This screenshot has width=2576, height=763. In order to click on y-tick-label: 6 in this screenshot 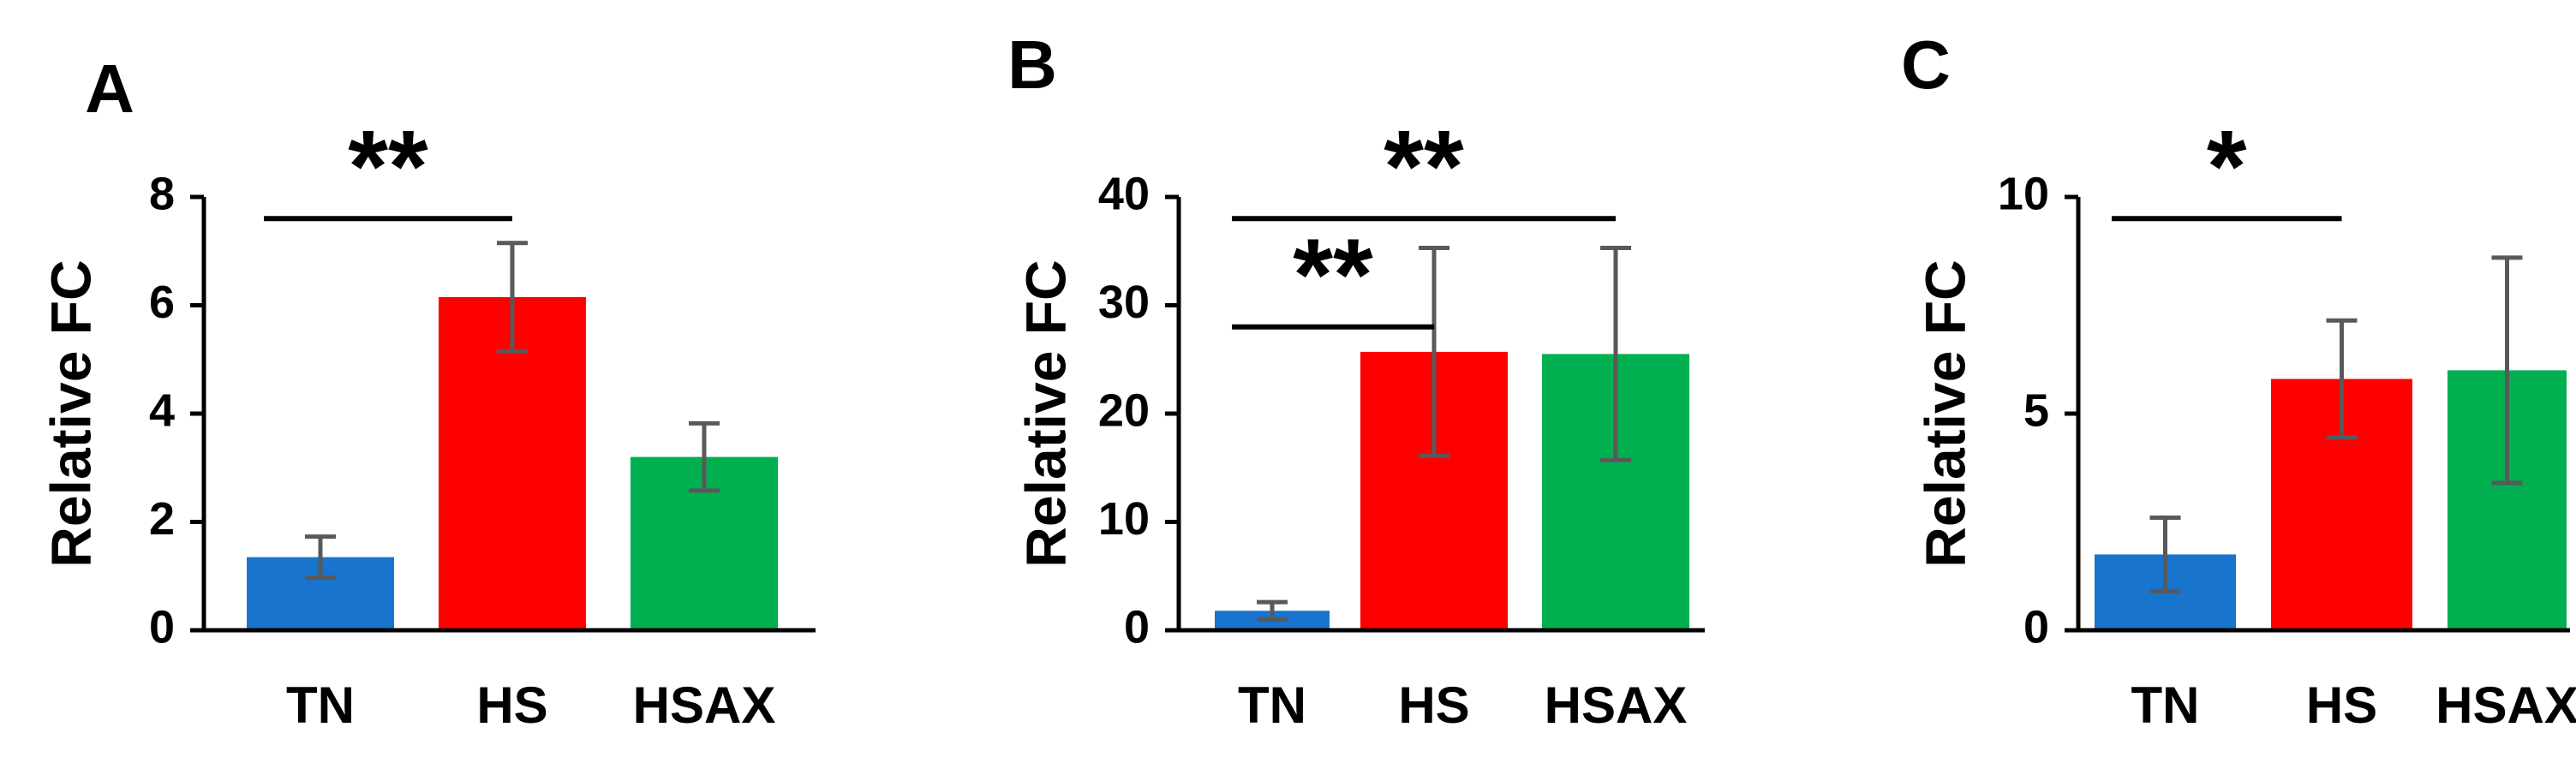, I will do `click(162, 302)`.